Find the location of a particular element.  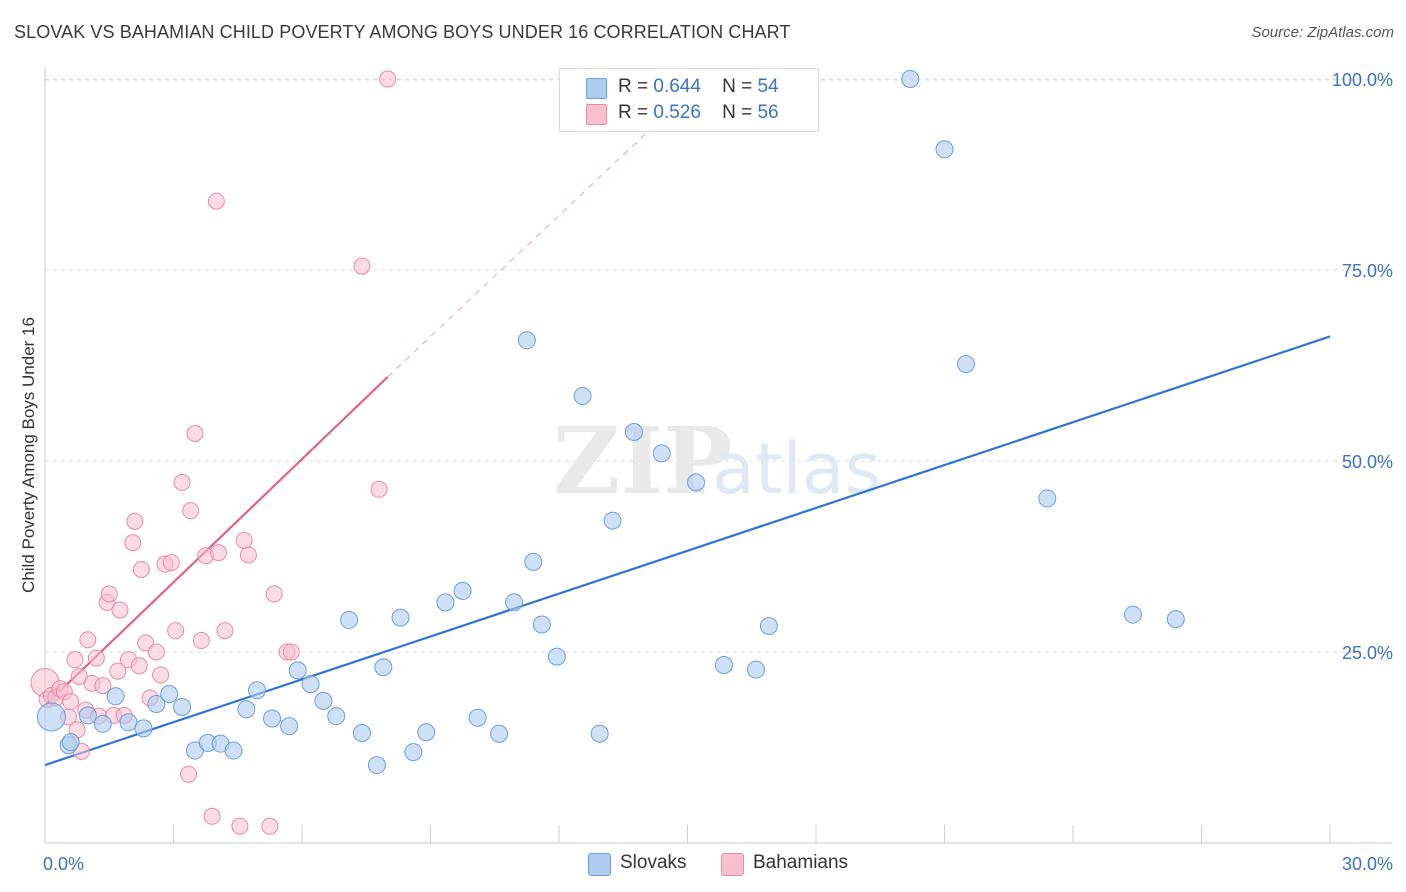

watermark-atlas: atlas is located at coordinates (796, 469).